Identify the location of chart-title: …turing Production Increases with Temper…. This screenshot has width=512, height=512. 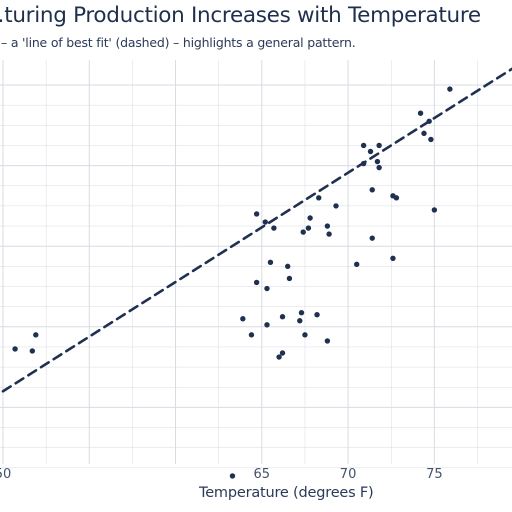
(240, 15).